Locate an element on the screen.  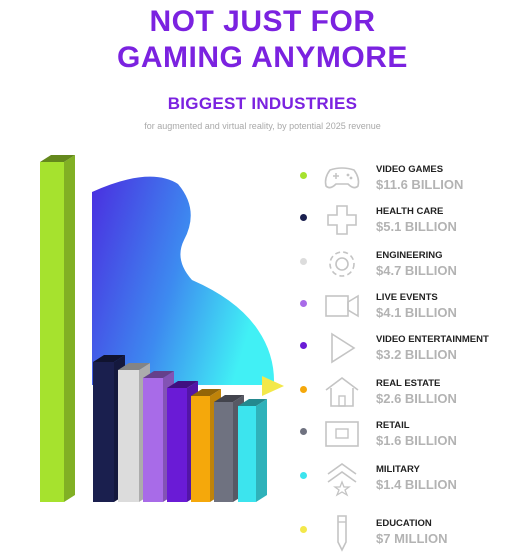
legend-item-video-entertainment: VIDEO ENTERTAINMENT $3.2 BILLION is located at coordinates (405, 348).